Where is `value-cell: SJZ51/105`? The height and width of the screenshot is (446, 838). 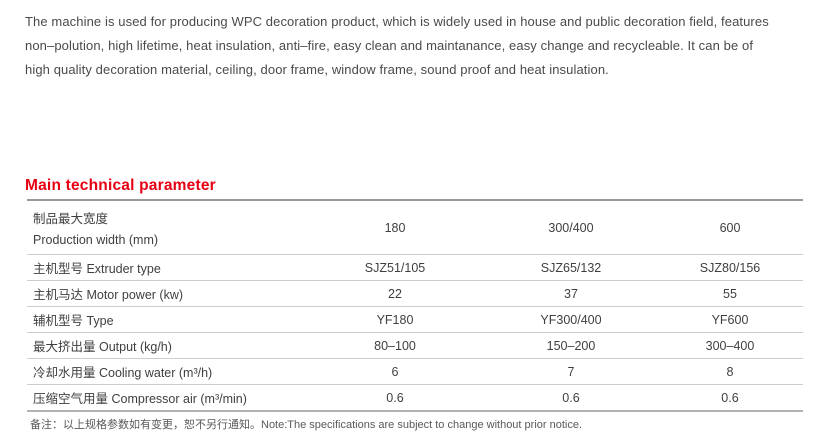 value-cell: SJZ51/105 is located at coordinates (395, 267).